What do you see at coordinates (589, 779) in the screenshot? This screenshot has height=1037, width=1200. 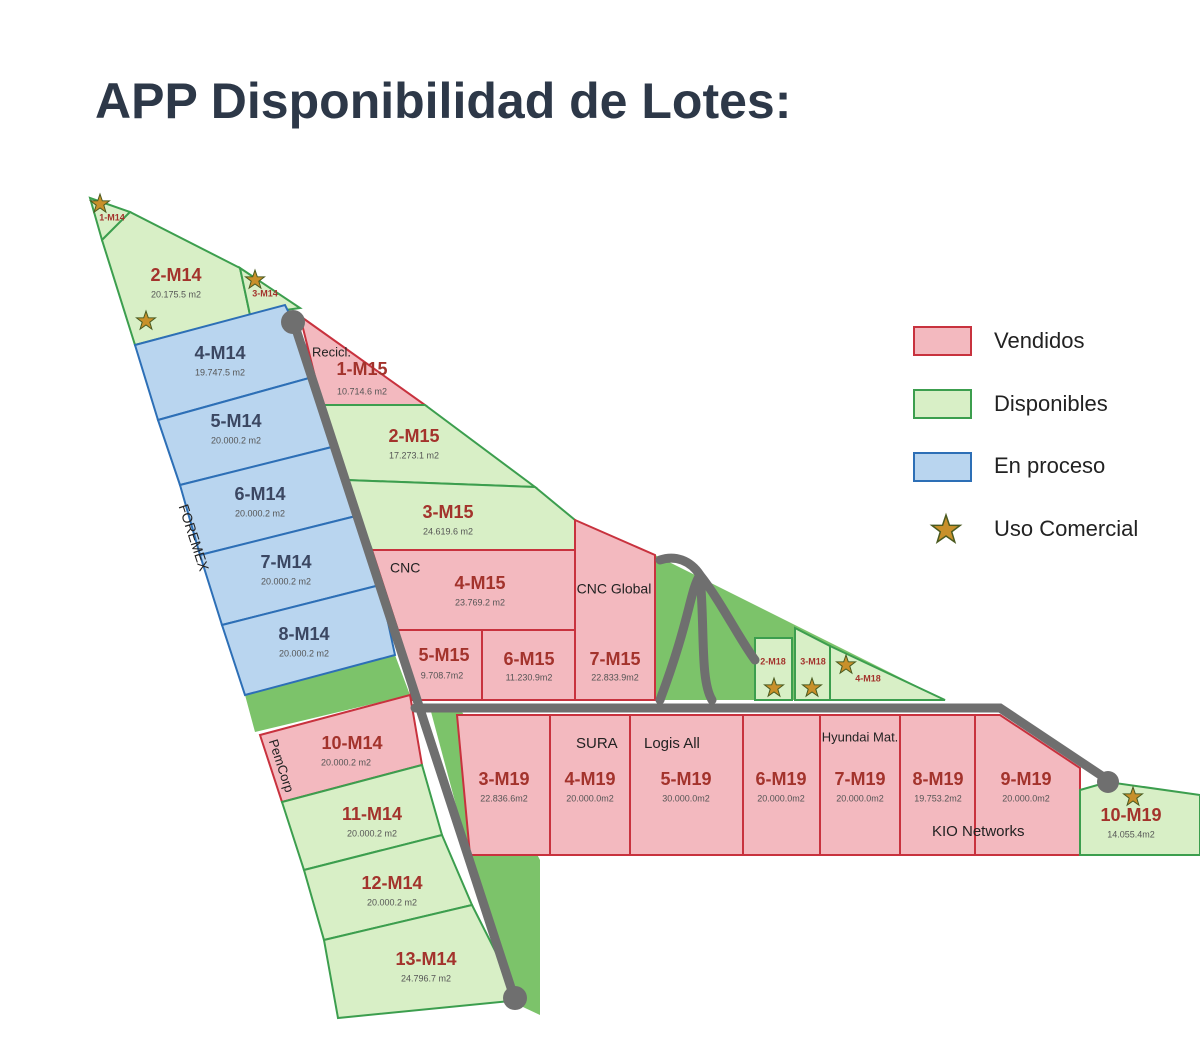 I see `lot-name: 4-M19` at bounding box center [589, 779].